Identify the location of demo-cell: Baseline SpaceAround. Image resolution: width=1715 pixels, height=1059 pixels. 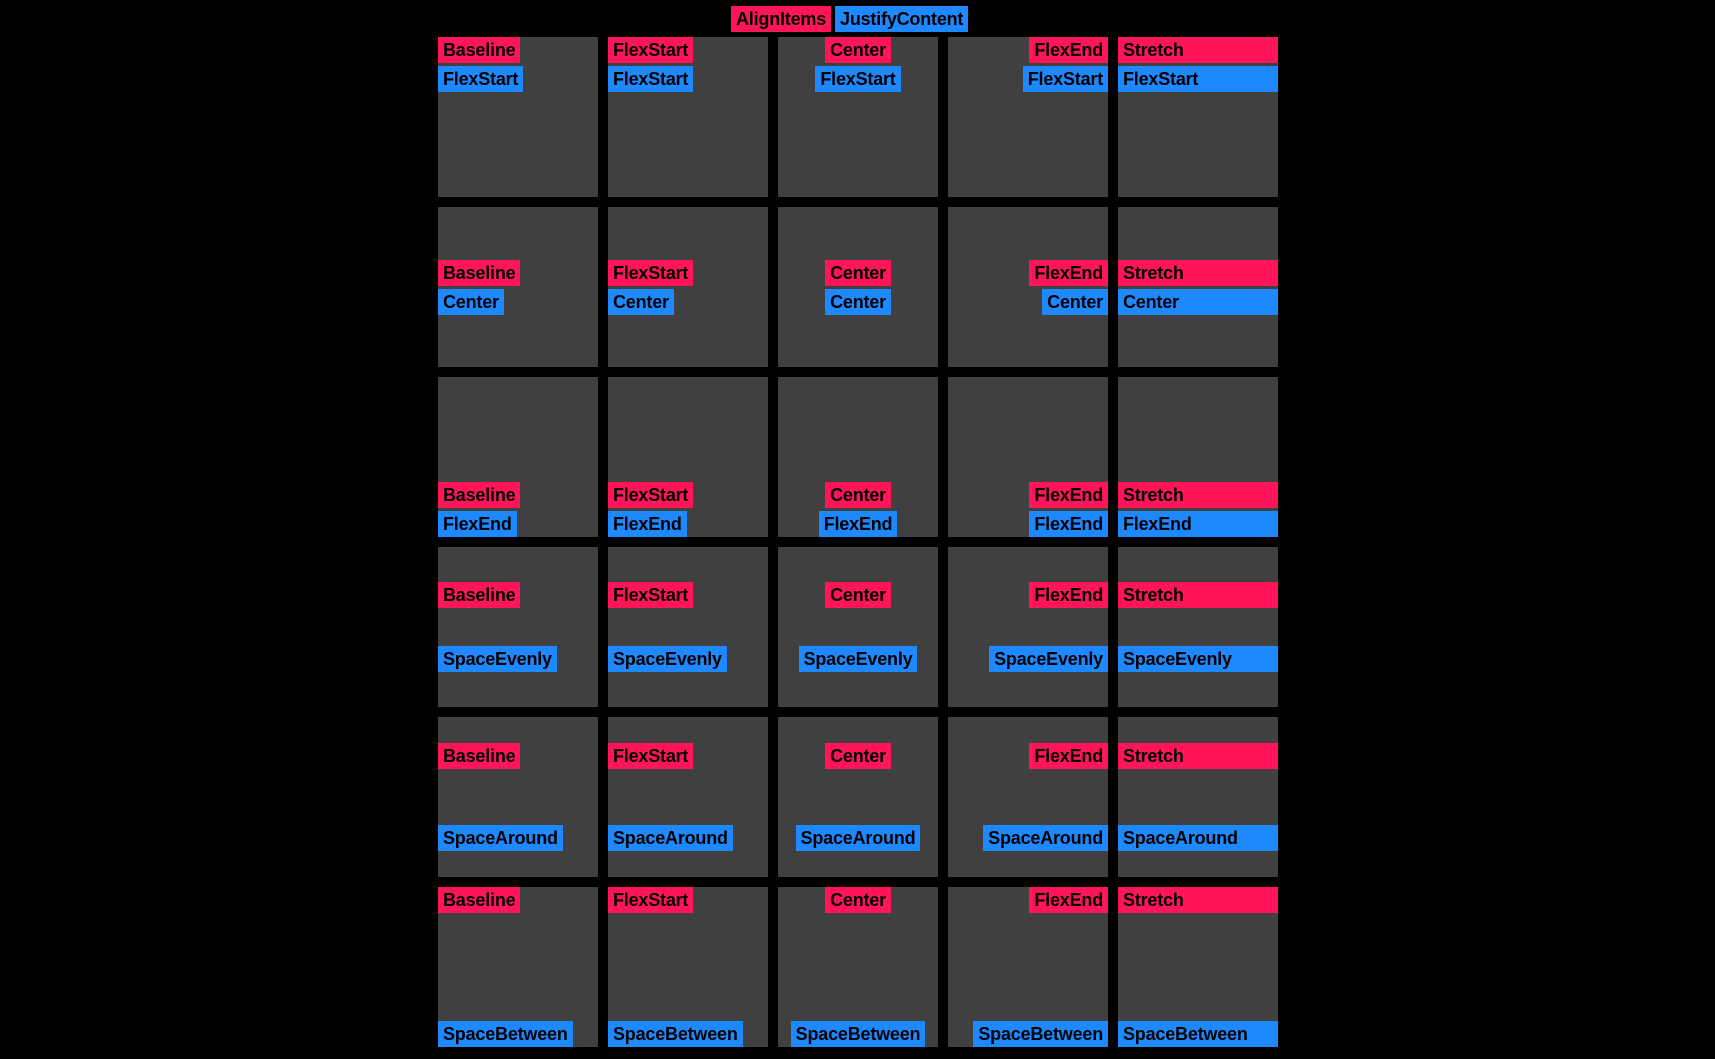
(518, 797).